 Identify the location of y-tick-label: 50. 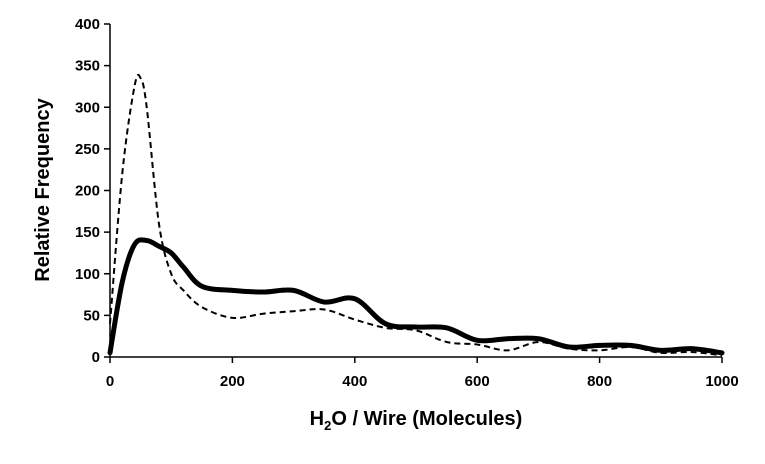
(91, 315).